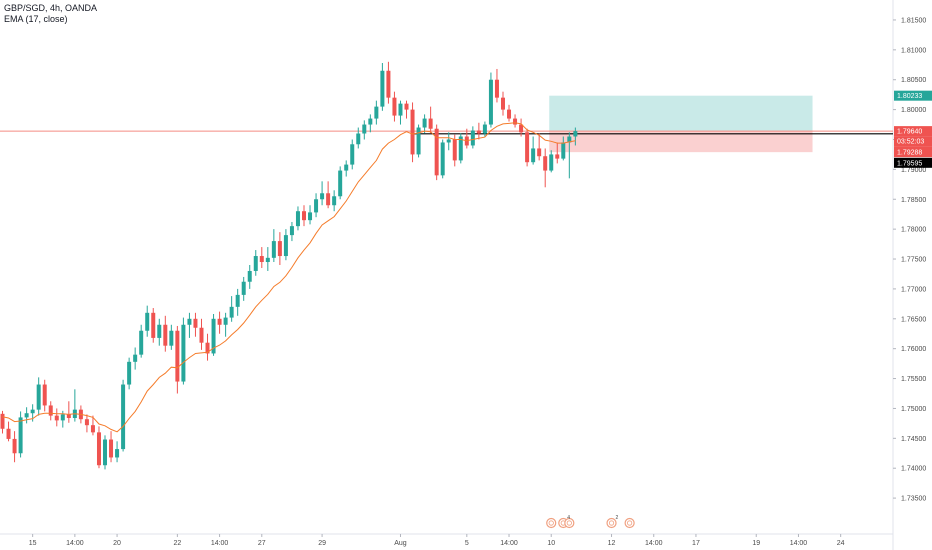 This screenshot has width=932, height=550. Describe the element at coordinates (910, 142) in the screenshot. I see `countdown-label: 03:52:03` at that location.